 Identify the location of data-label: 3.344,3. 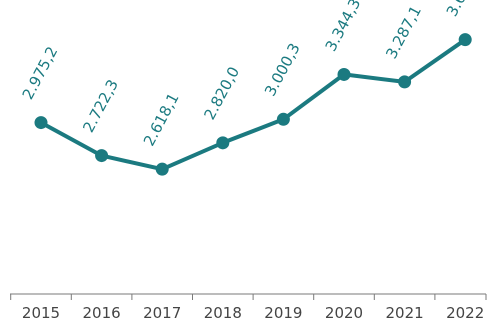
(343, 27).